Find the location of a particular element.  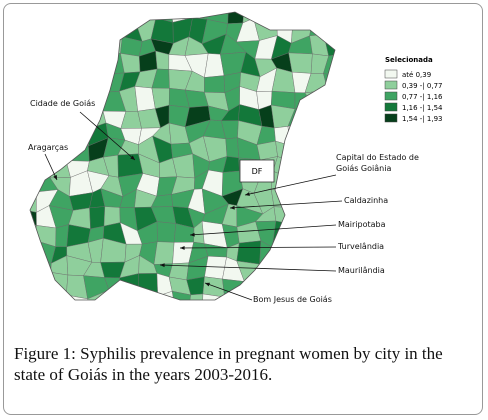

legend-label: até 0,39 is located at coordinates (416, 75).